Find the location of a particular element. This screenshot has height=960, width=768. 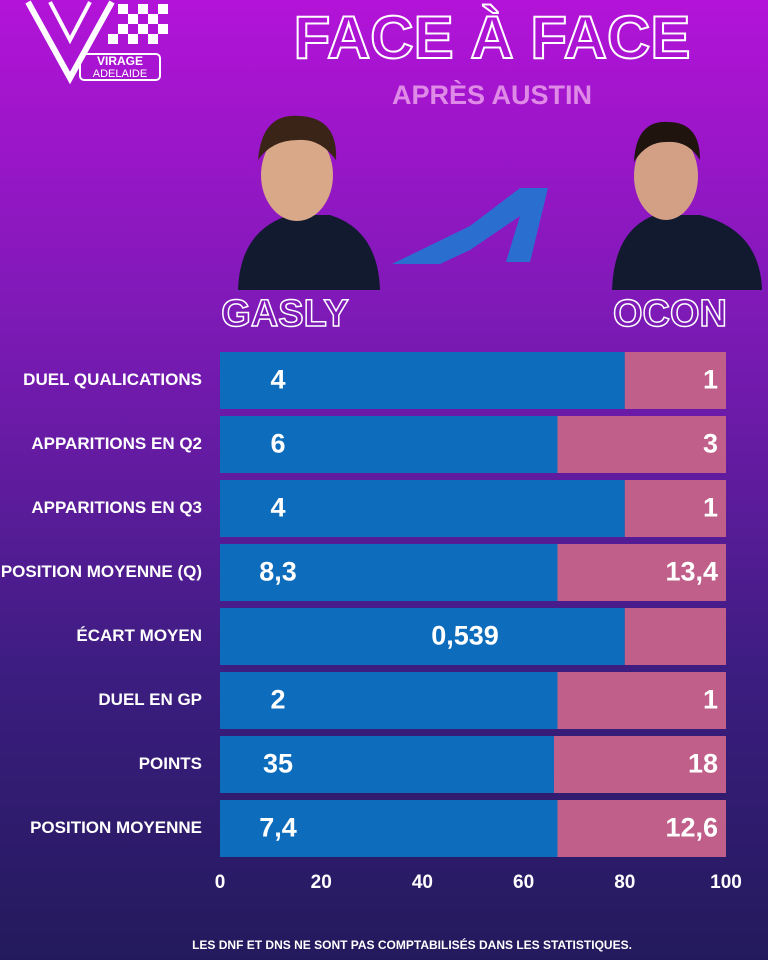

x-tick-label: 40 is located at coordinates (422, 882).